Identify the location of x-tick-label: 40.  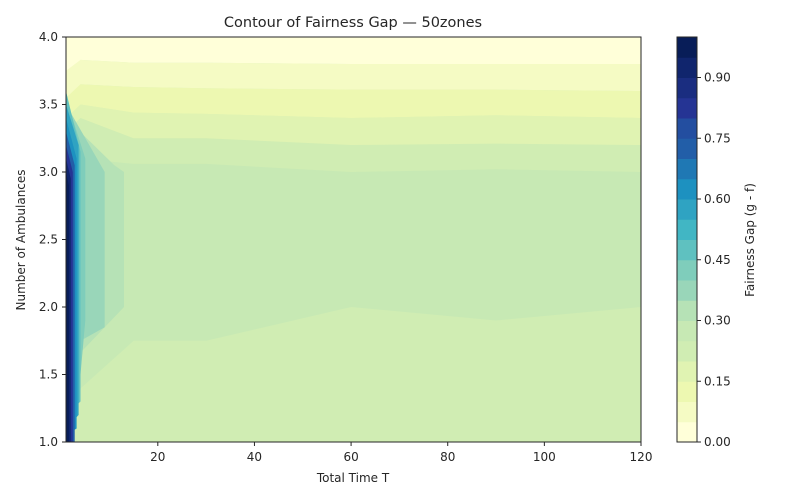
(254, 457).